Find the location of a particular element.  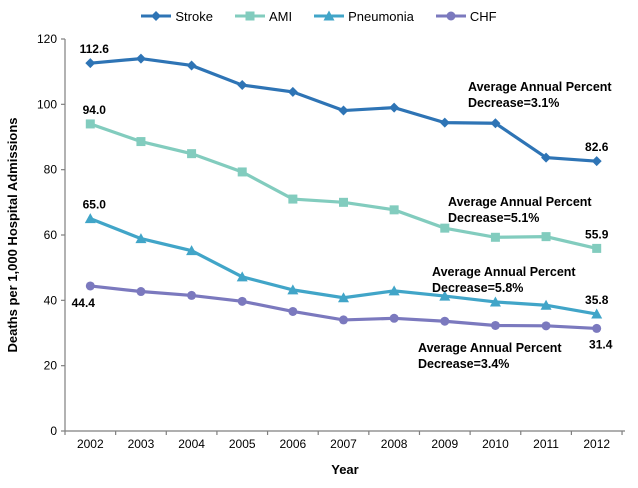

marker-stroke-2010 is located at coordinates (495, 123).